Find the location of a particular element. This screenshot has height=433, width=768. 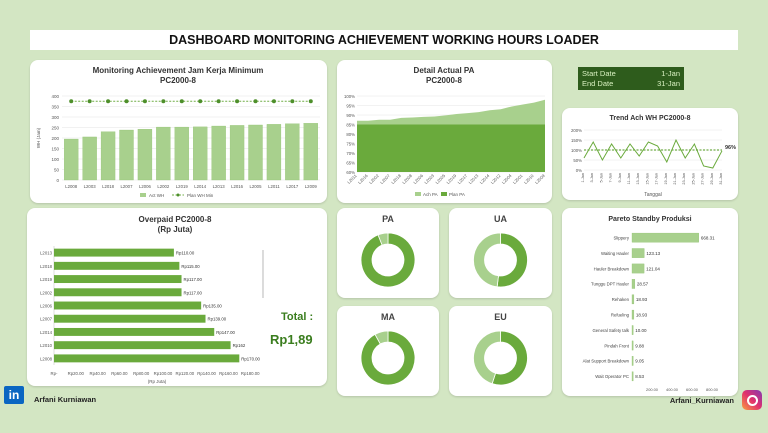

pa-donut-panel: PA is located at coordinates (388, 253).